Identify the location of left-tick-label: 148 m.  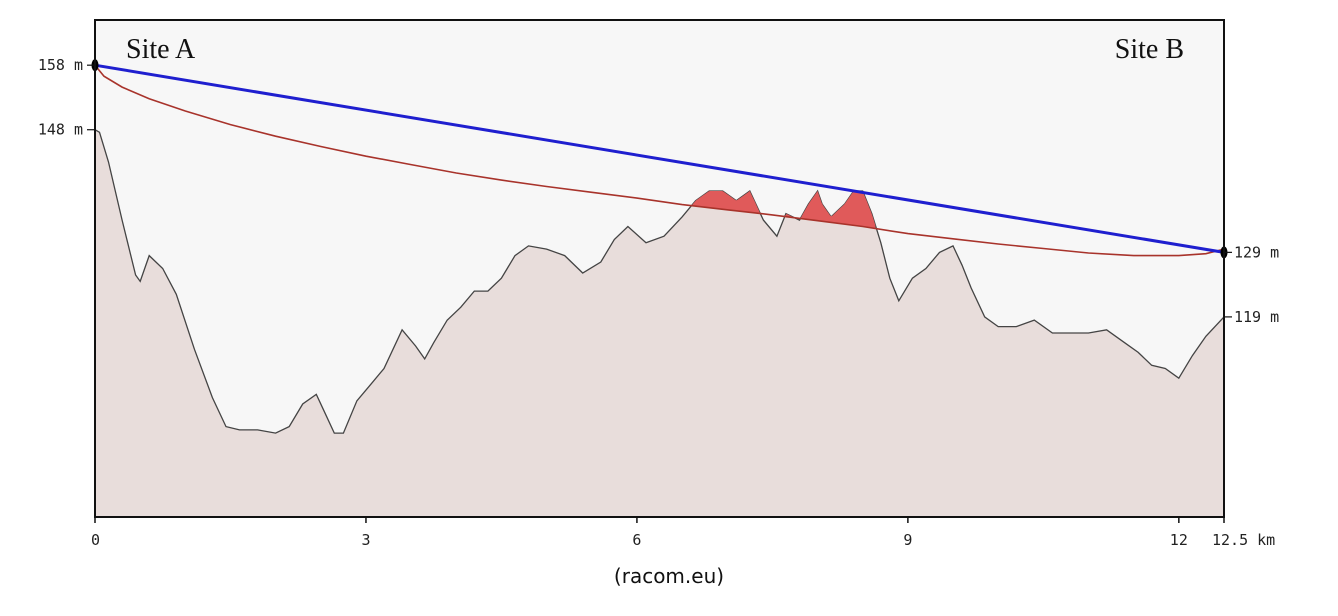
(60, 130).